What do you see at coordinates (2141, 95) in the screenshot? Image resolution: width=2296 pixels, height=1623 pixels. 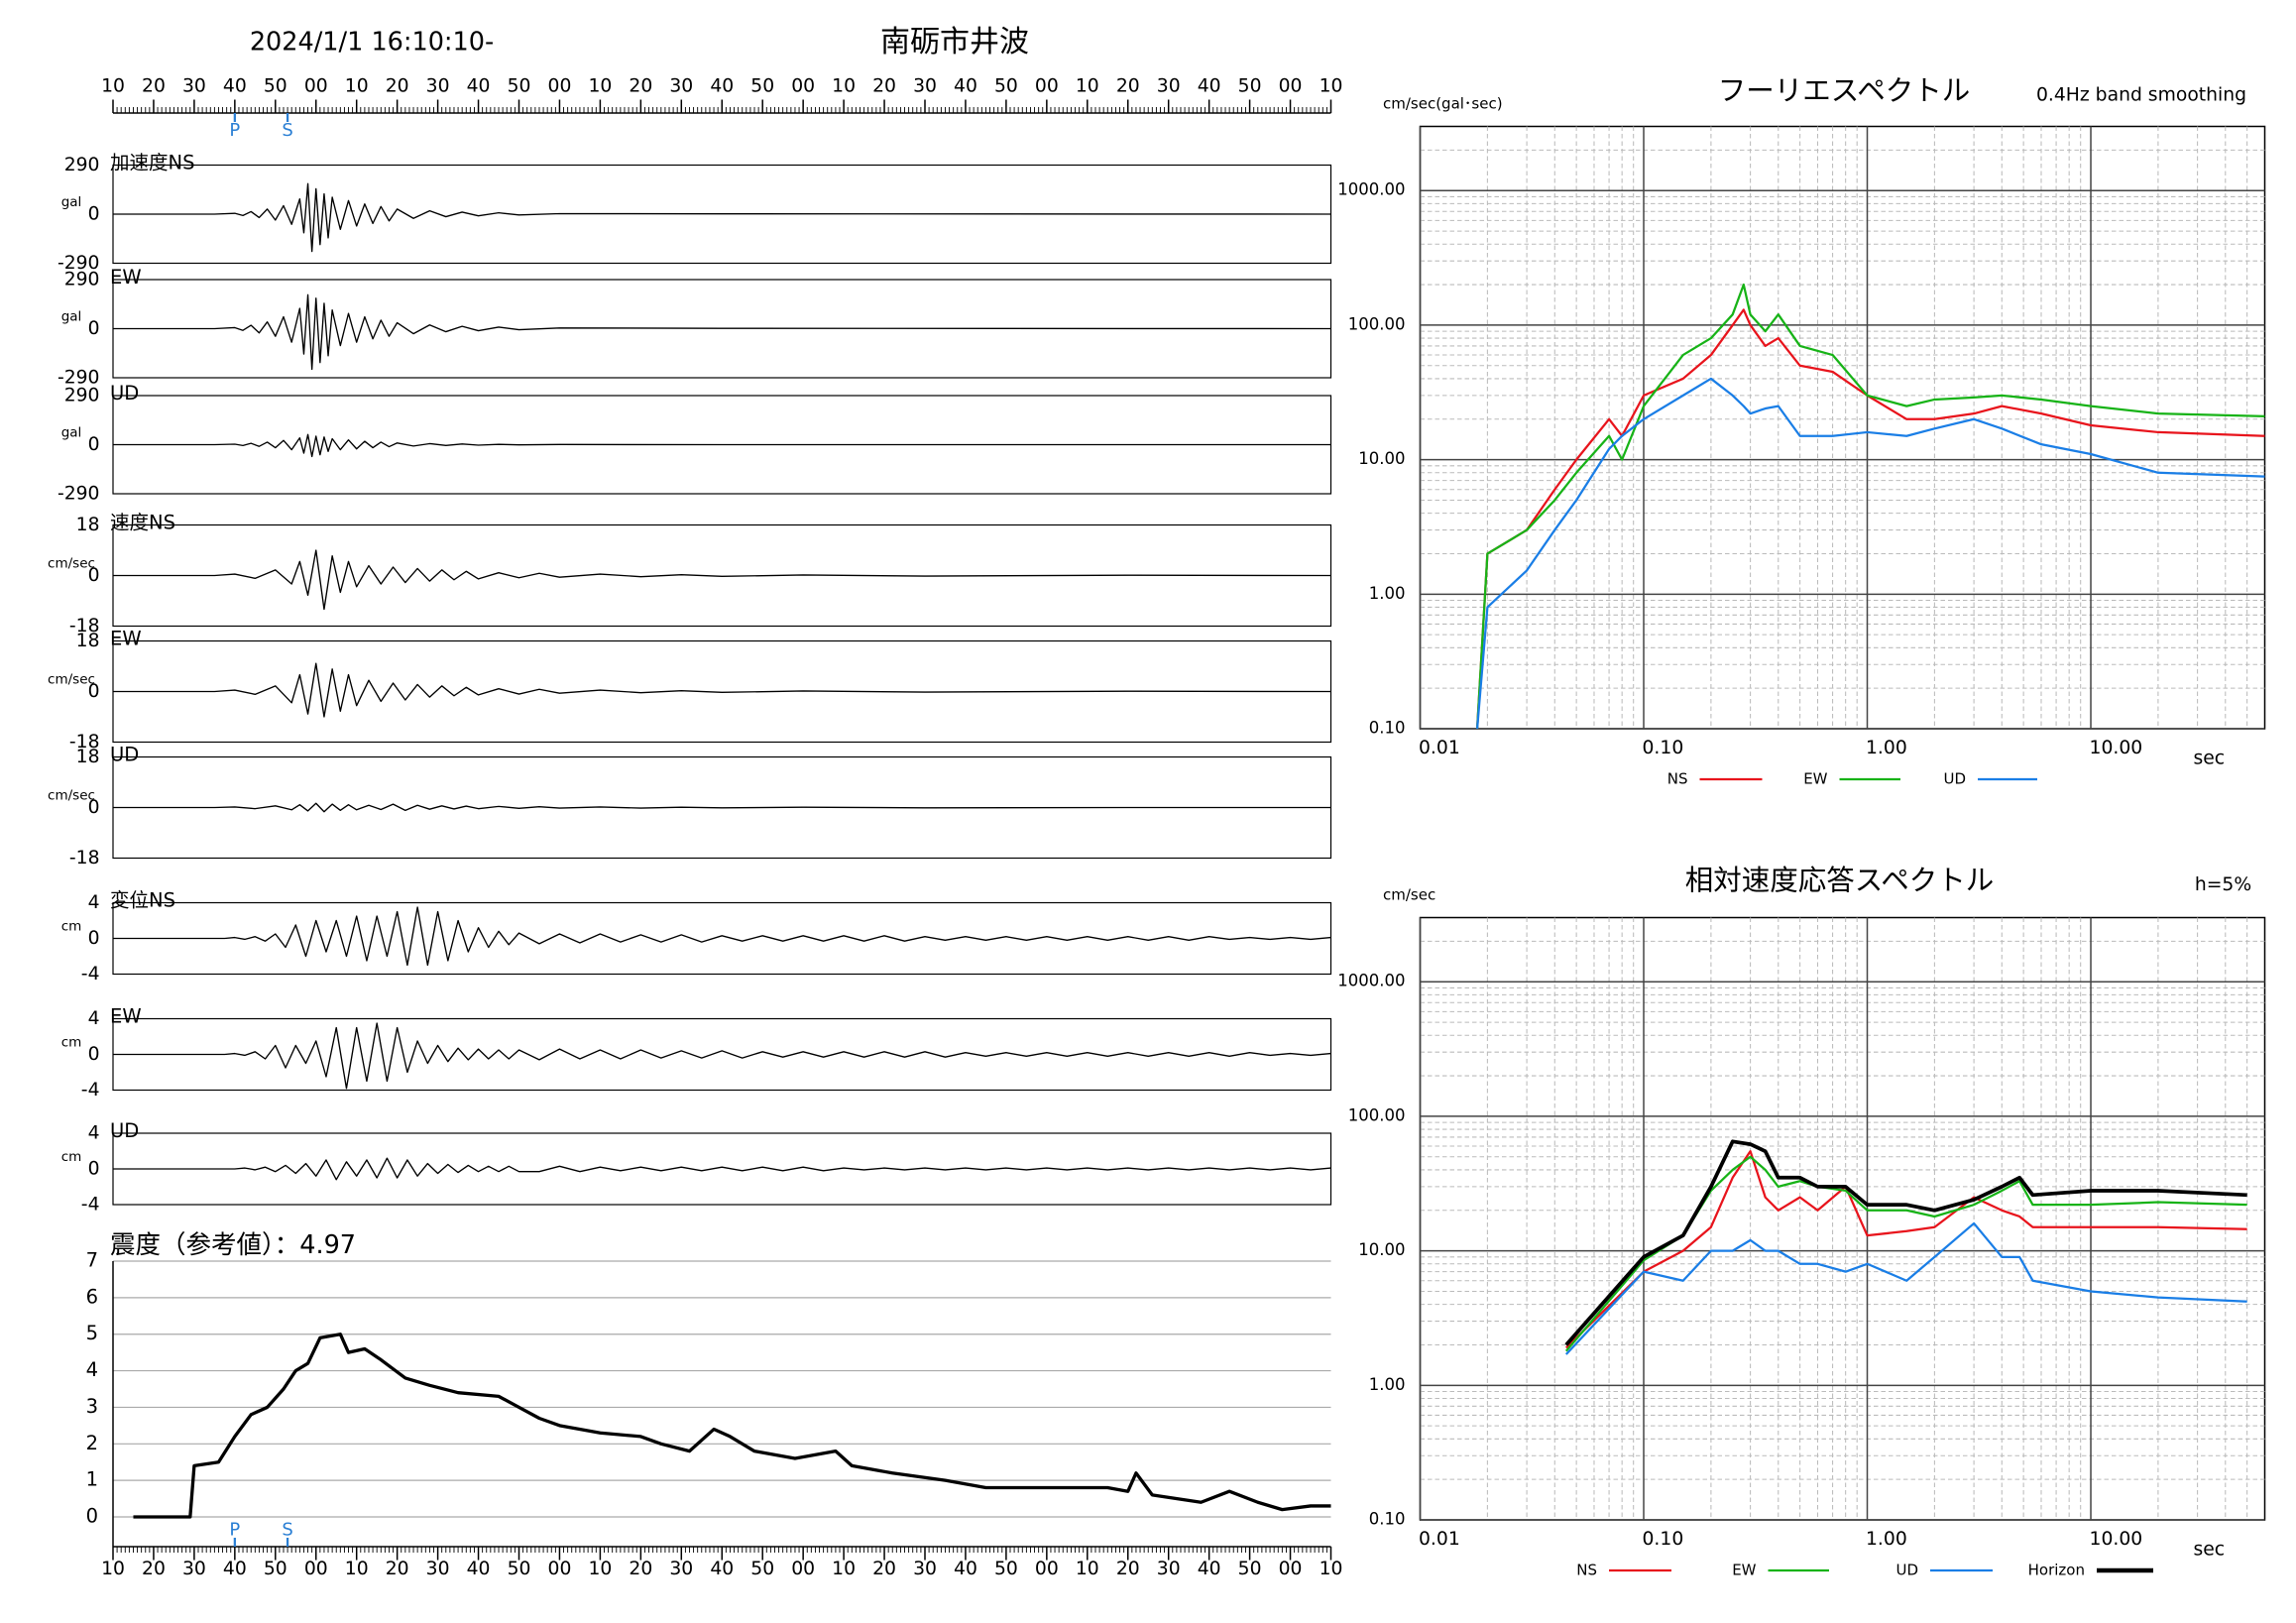 I see `chart-subtitle: 0.4Hz band smoothing` at bounding box center [2141, 95].